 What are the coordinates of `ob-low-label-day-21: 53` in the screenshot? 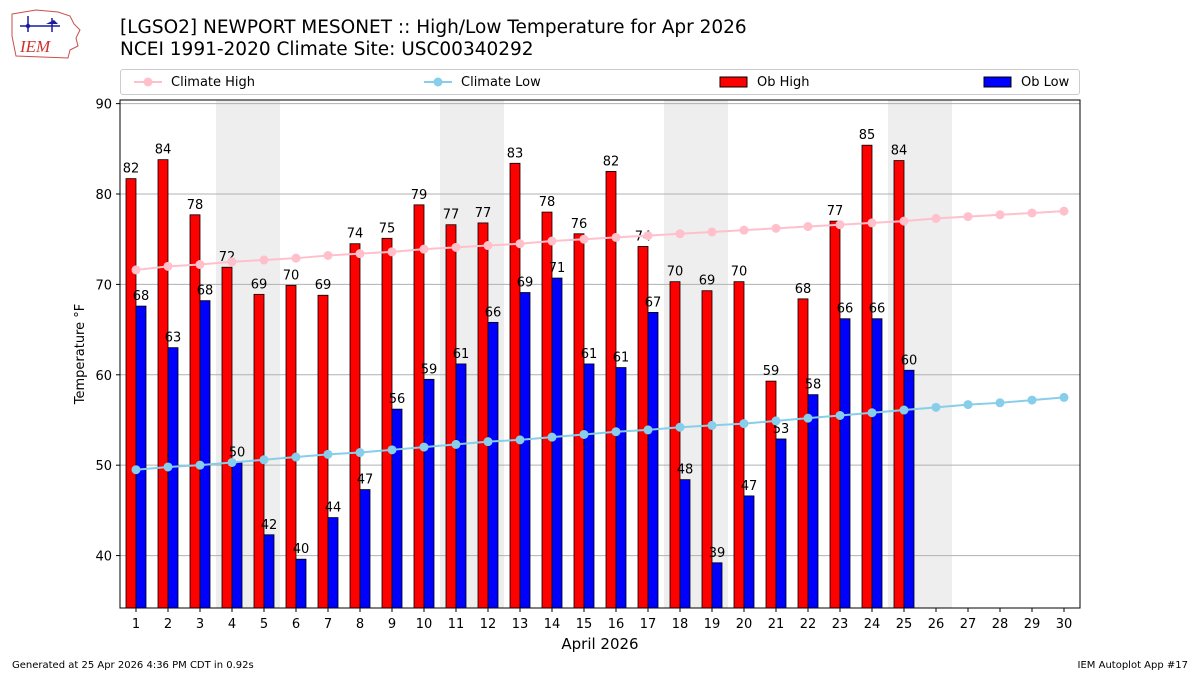 It's located at (781, 429).